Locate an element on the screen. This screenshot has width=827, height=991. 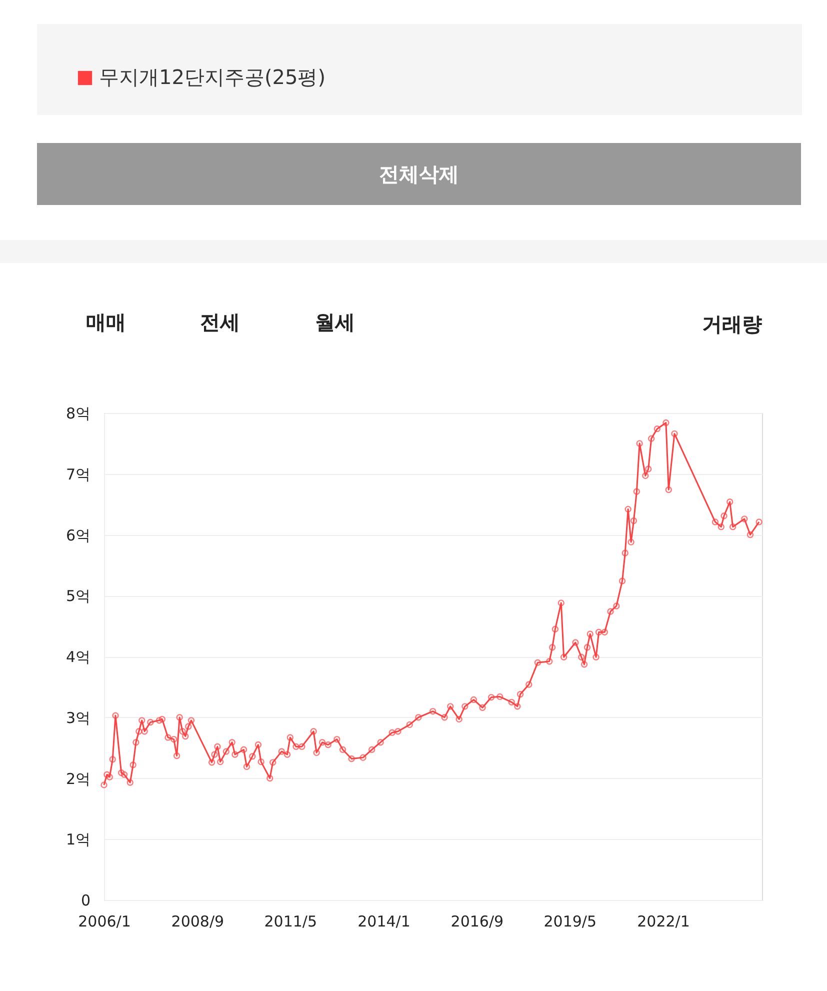
y-tick-label: 2억 is located at coordinates (78, 779).